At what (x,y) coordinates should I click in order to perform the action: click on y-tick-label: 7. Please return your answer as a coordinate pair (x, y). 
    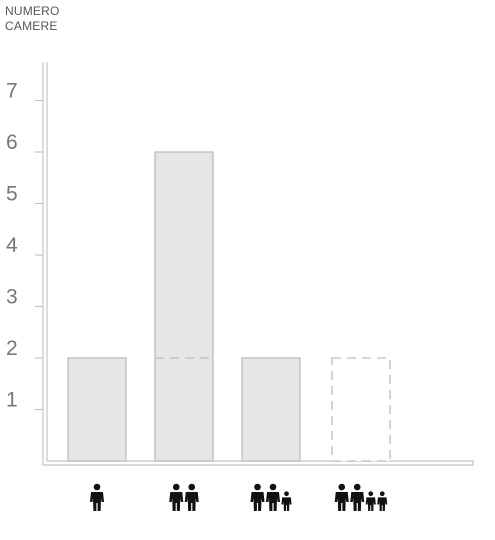
    Looking at the image, I should click on (12, 91).